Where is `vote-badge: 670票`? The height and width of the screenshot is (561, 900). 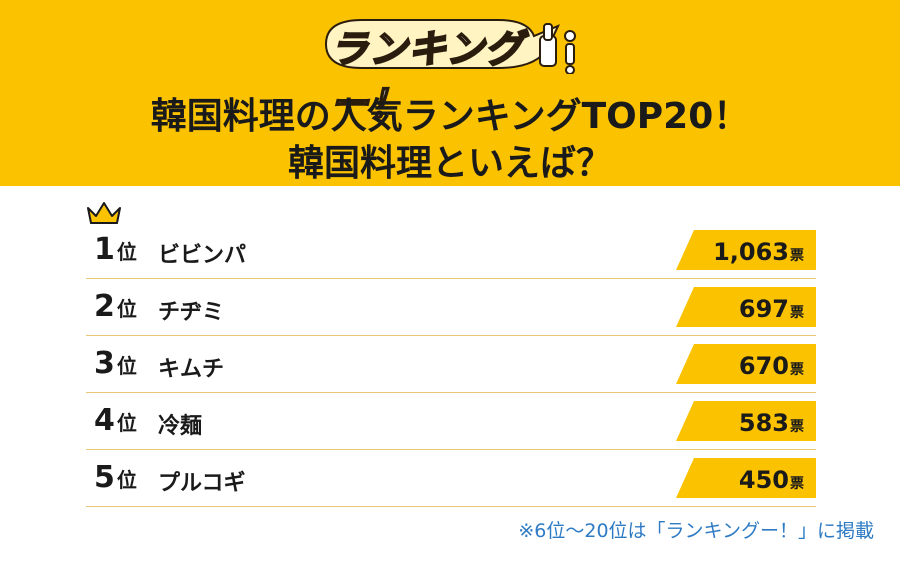 vote-badge: 670票 is located at coordinates (746, 364).